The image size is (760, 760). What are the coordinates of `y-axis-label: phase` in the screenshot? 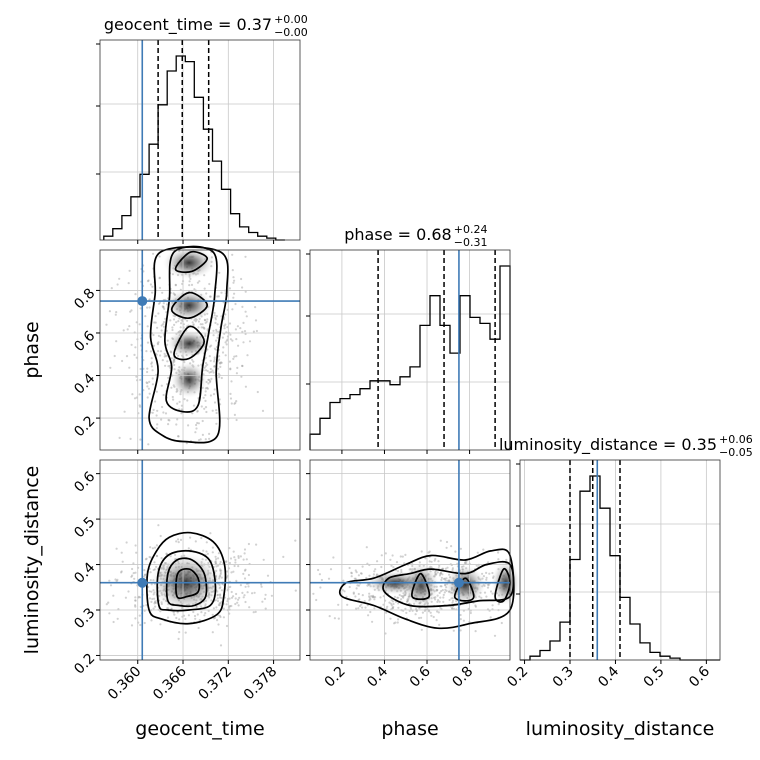 It's located at (32, 349).